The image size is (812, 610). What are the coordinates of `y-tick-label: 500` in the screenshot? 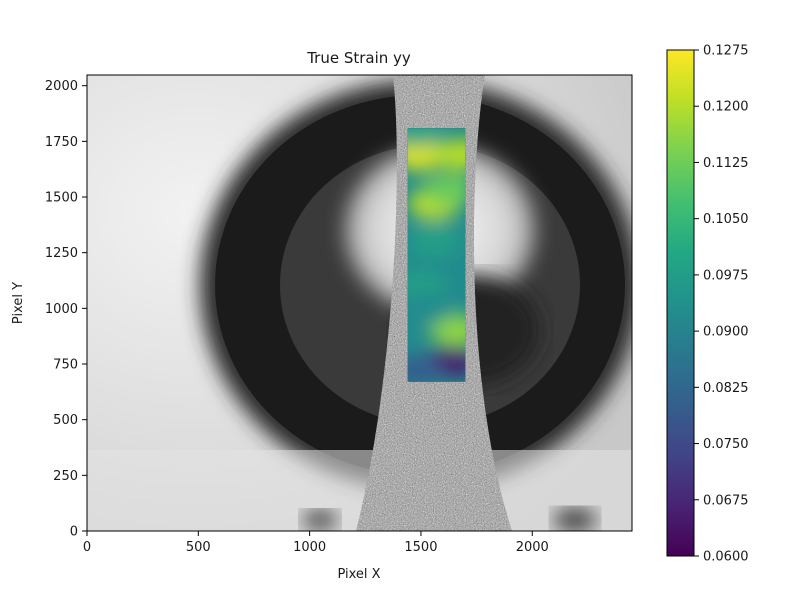 It's located at (65, 420).